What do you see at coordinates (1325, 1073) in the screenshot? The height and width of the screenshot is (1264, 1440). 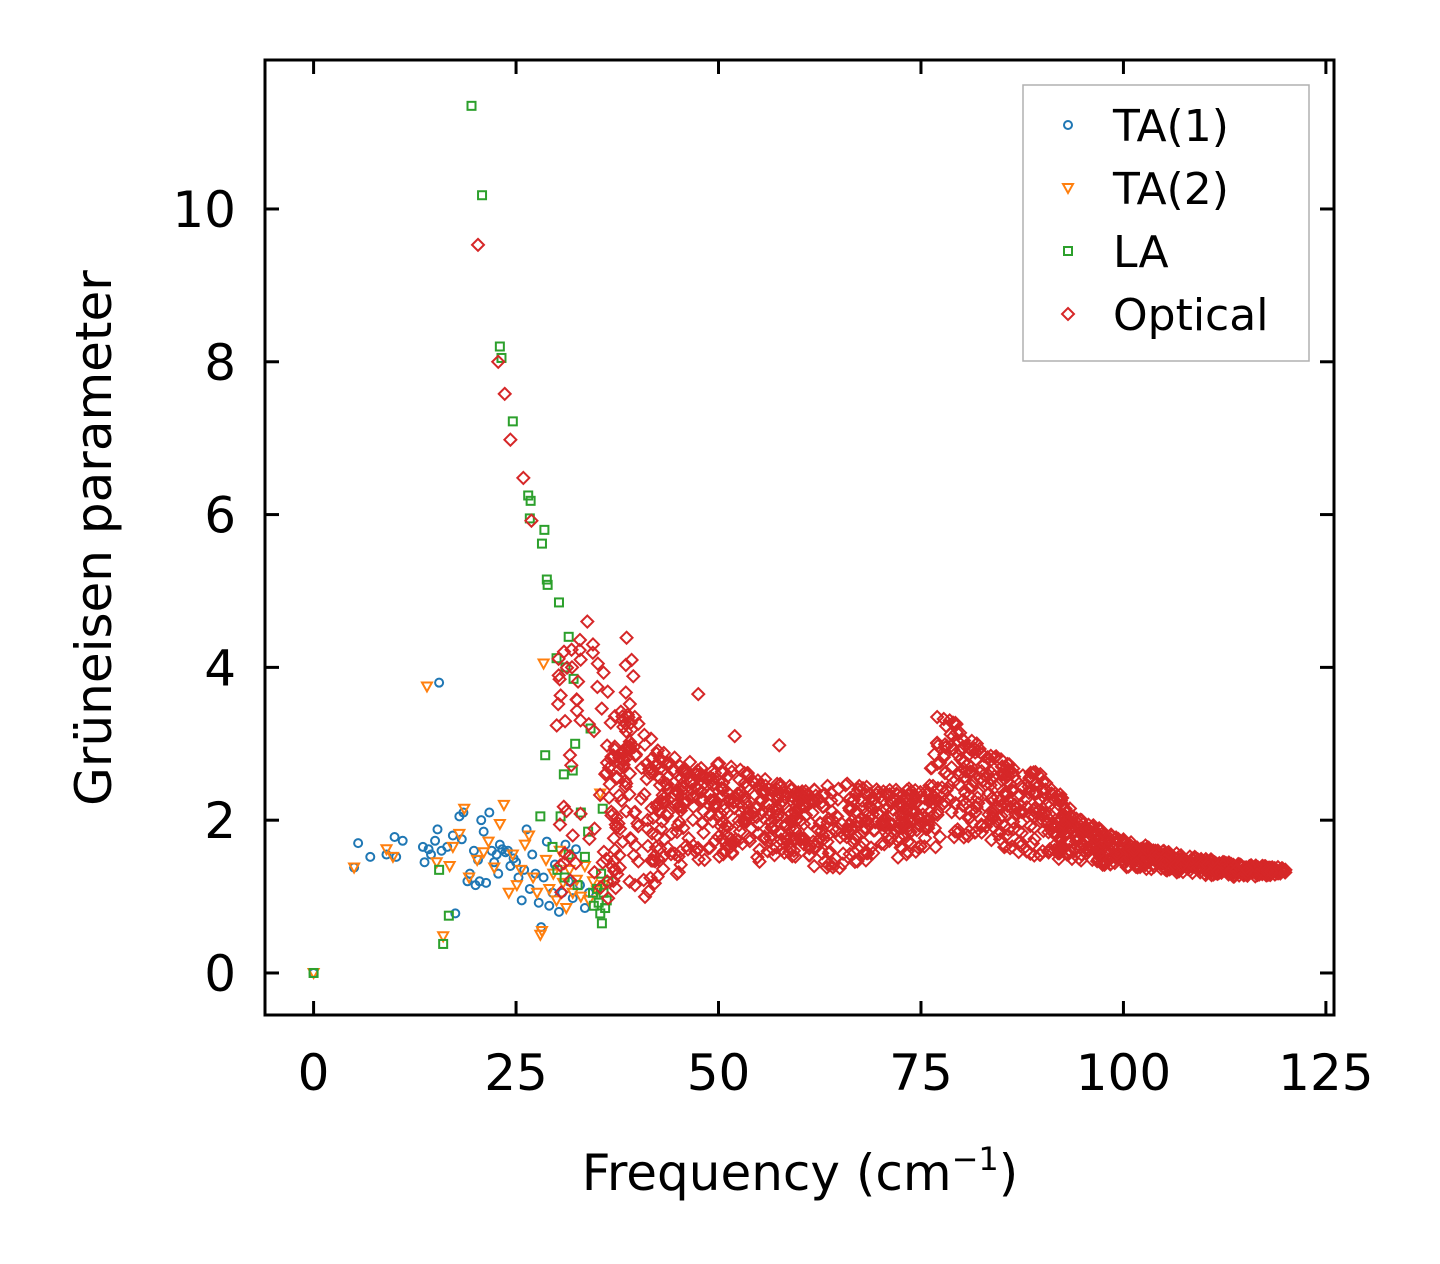 I see `x-tick-label: 125` at bounding box center [1325, 1073].